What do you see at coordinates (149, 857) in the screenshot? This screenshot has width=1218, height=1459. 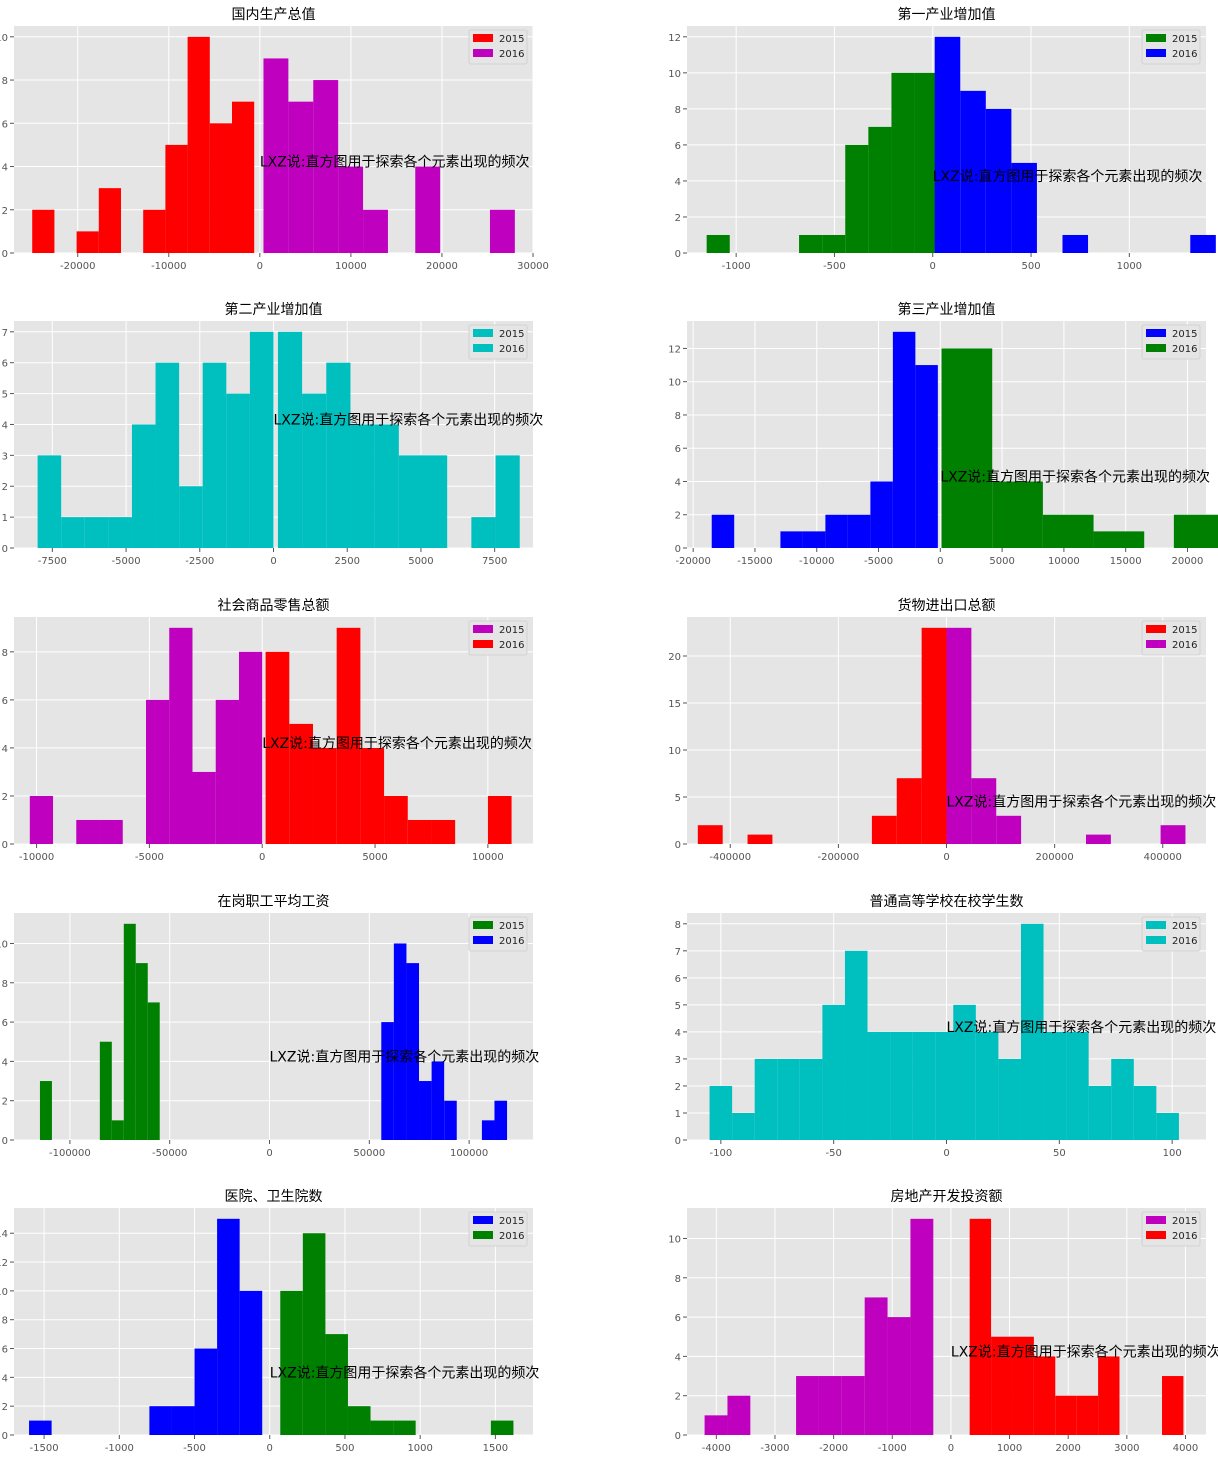 I see `x-tick-label: -5000` at bounding box center [149, 857].